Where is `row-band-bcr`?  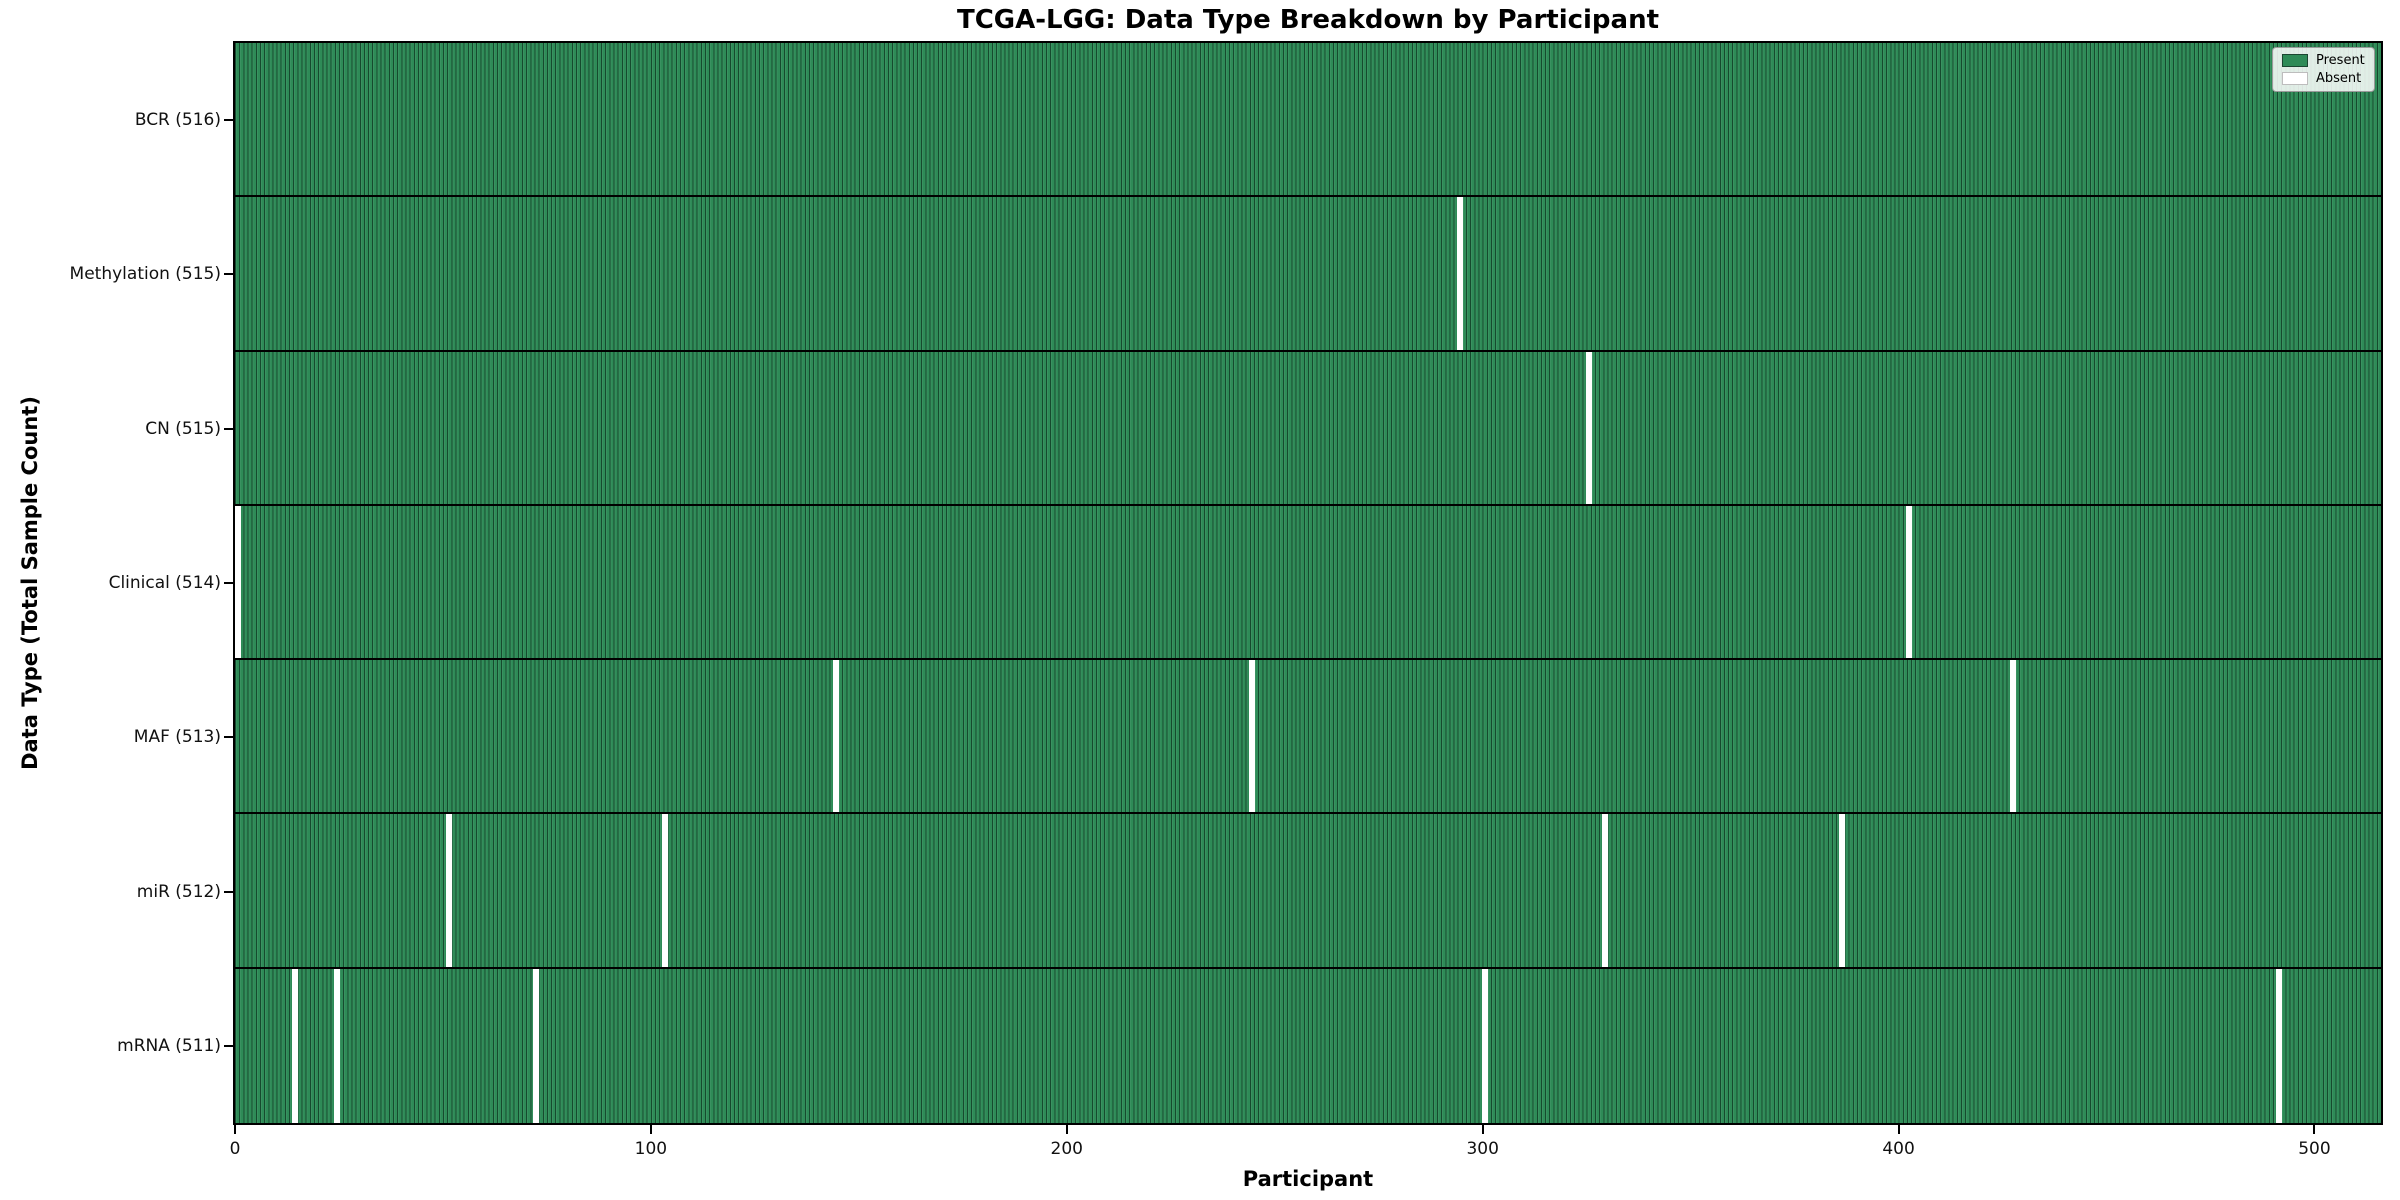
row-band-bcr is located at coordinates (1308, 120).